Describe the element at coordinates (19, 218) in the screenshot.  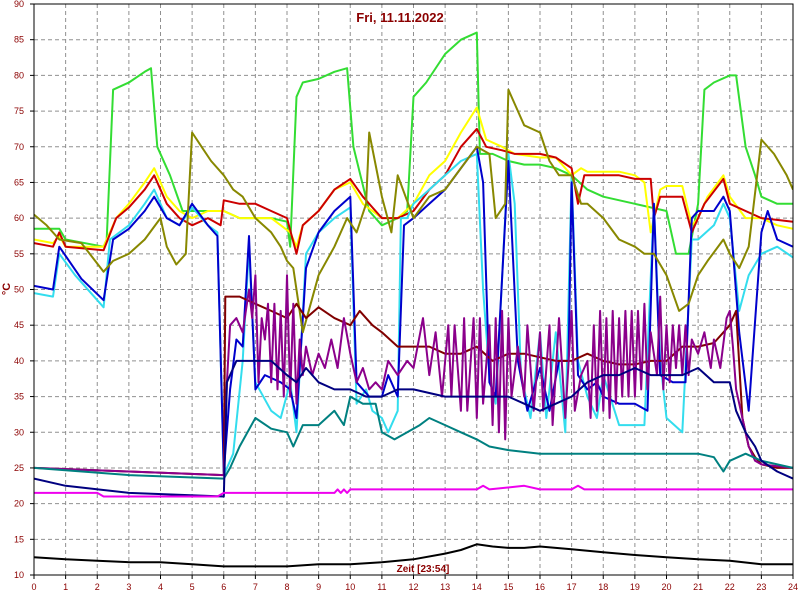
I see `y-tick-label: 60` at that location.